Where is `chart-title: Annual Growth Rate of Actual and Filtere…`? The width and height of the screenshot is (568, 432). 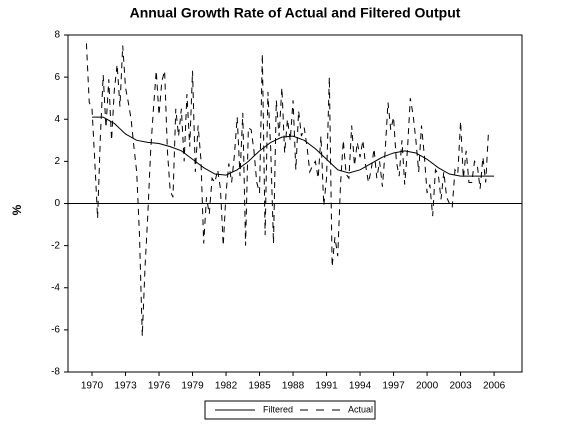
chart-title: Annual Growth Rate of Actual and Filtere… is located at coordinates (295, 13).